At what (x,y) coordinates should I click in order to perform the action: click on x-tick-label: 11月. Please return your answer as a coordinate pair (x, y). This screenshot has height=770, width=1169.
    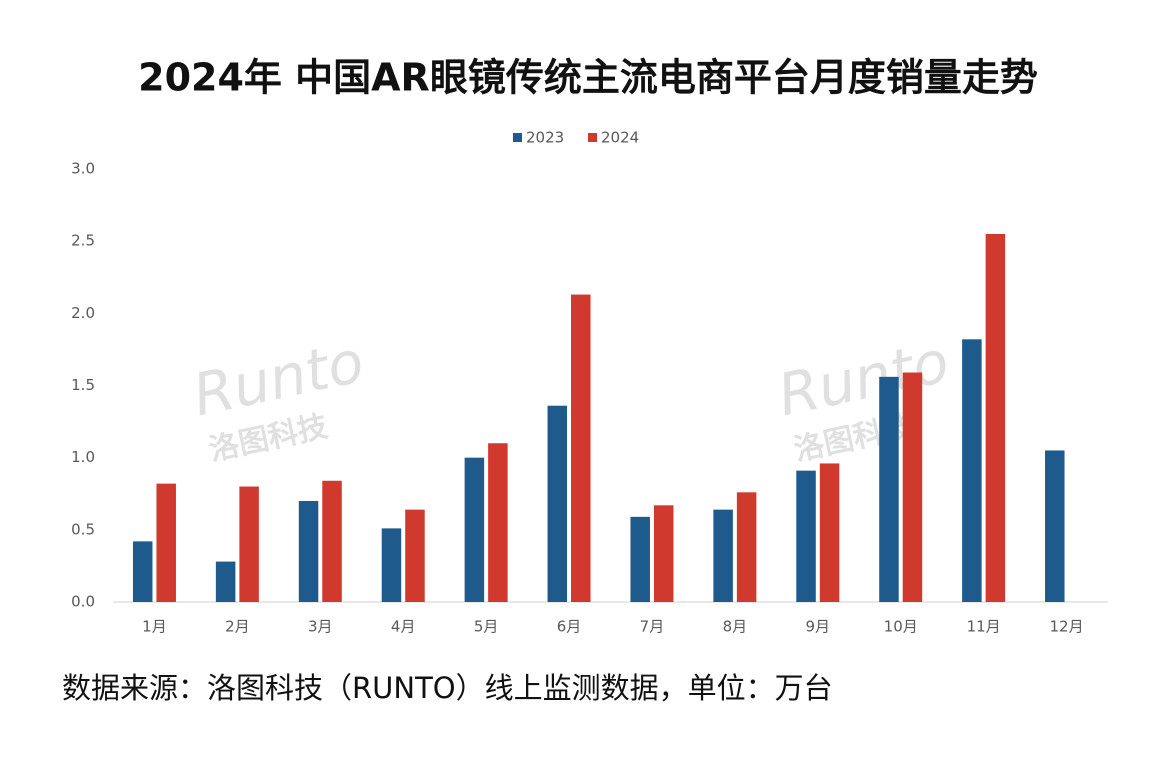
    Looking at the image, I should click on (984, 627).